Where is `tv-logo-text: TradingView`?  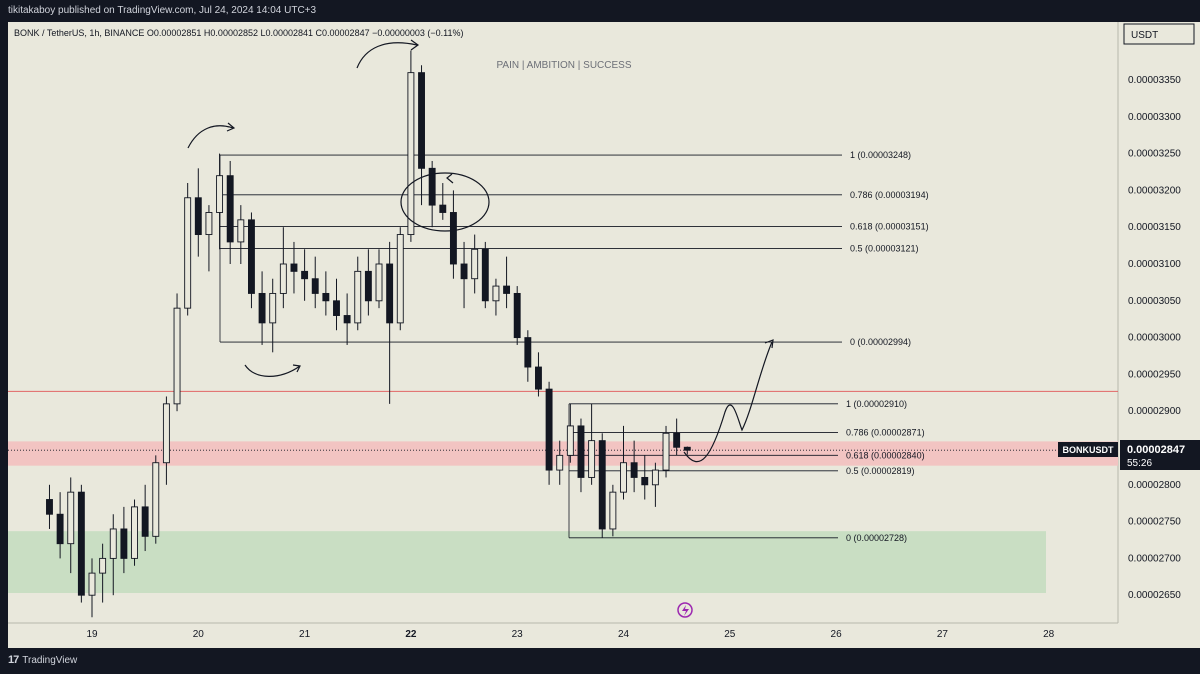
tv-logo-text: TradingView is located at coordinates (50, 660).